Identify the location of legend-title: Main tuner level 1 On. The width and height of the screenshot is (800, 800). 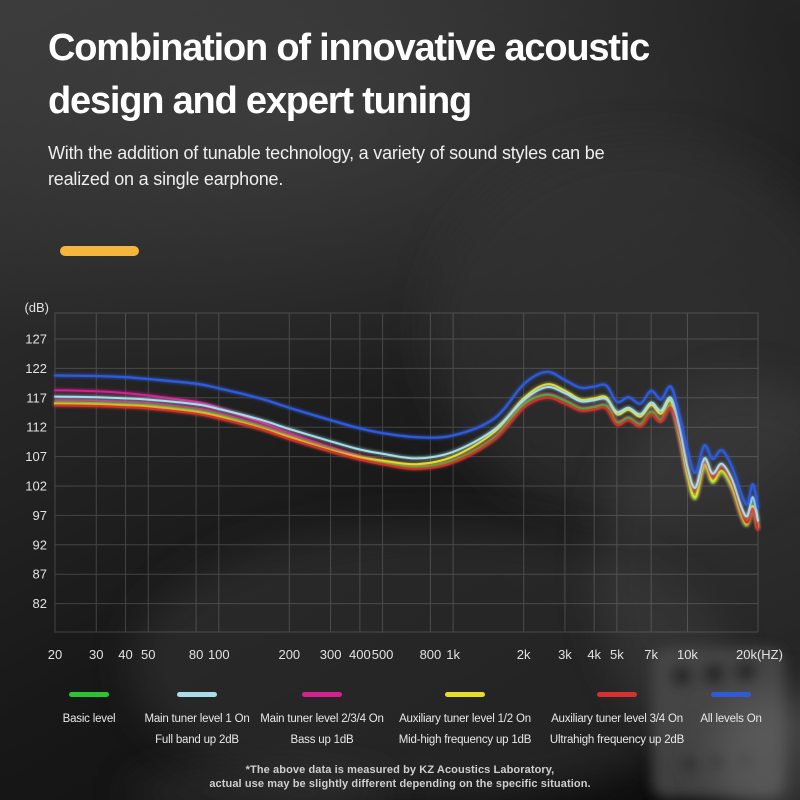
(197, 719).